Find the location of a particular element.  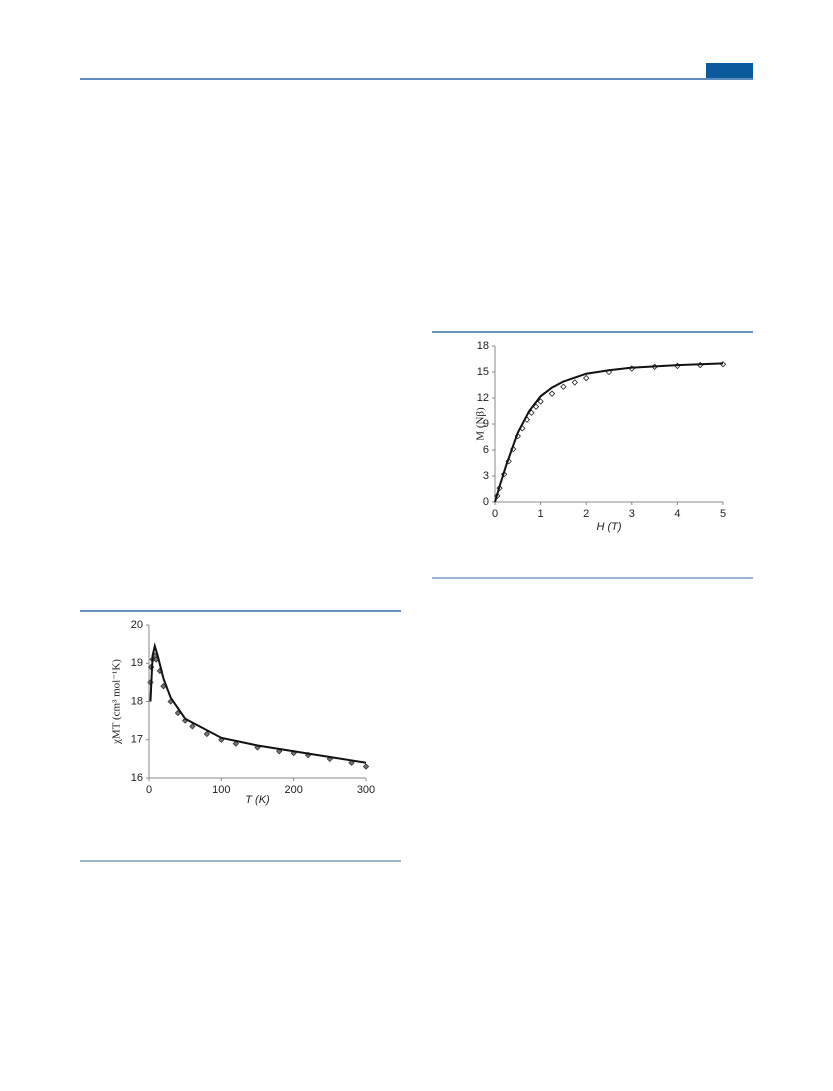

y-tick-label: 3 is located at coordinates (486, 476).